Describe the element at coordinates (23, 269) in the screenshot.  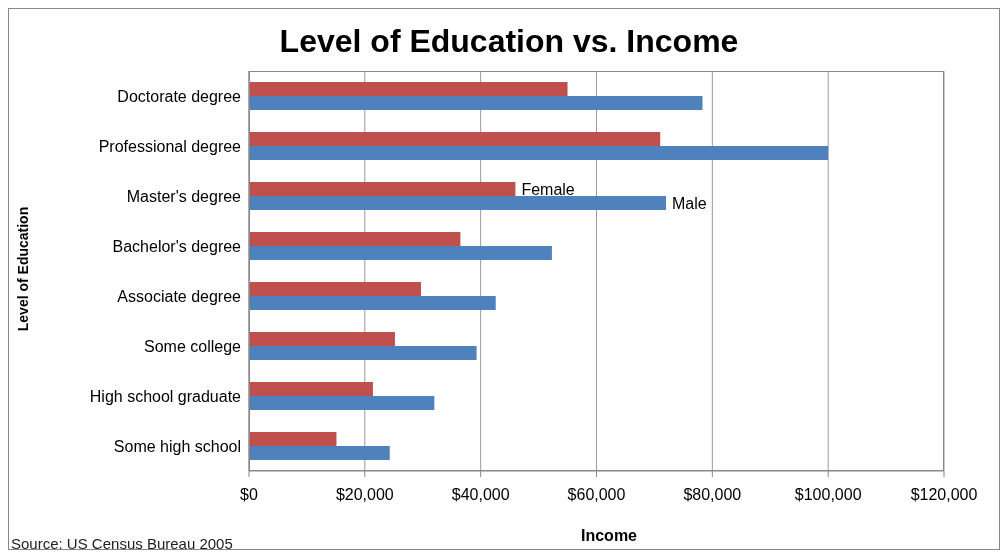
I see `y-axis-title: Level of Education` at that location.